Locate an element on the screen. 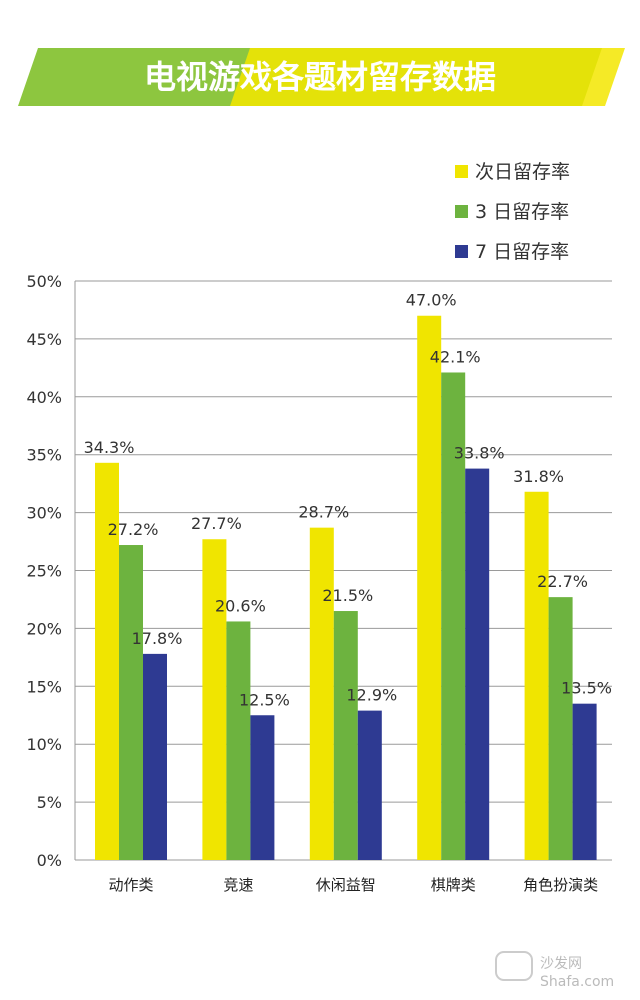 The width and height of the screenshot is (640, 1000). data-label: 34.3% is located at coordinates (109, 447).